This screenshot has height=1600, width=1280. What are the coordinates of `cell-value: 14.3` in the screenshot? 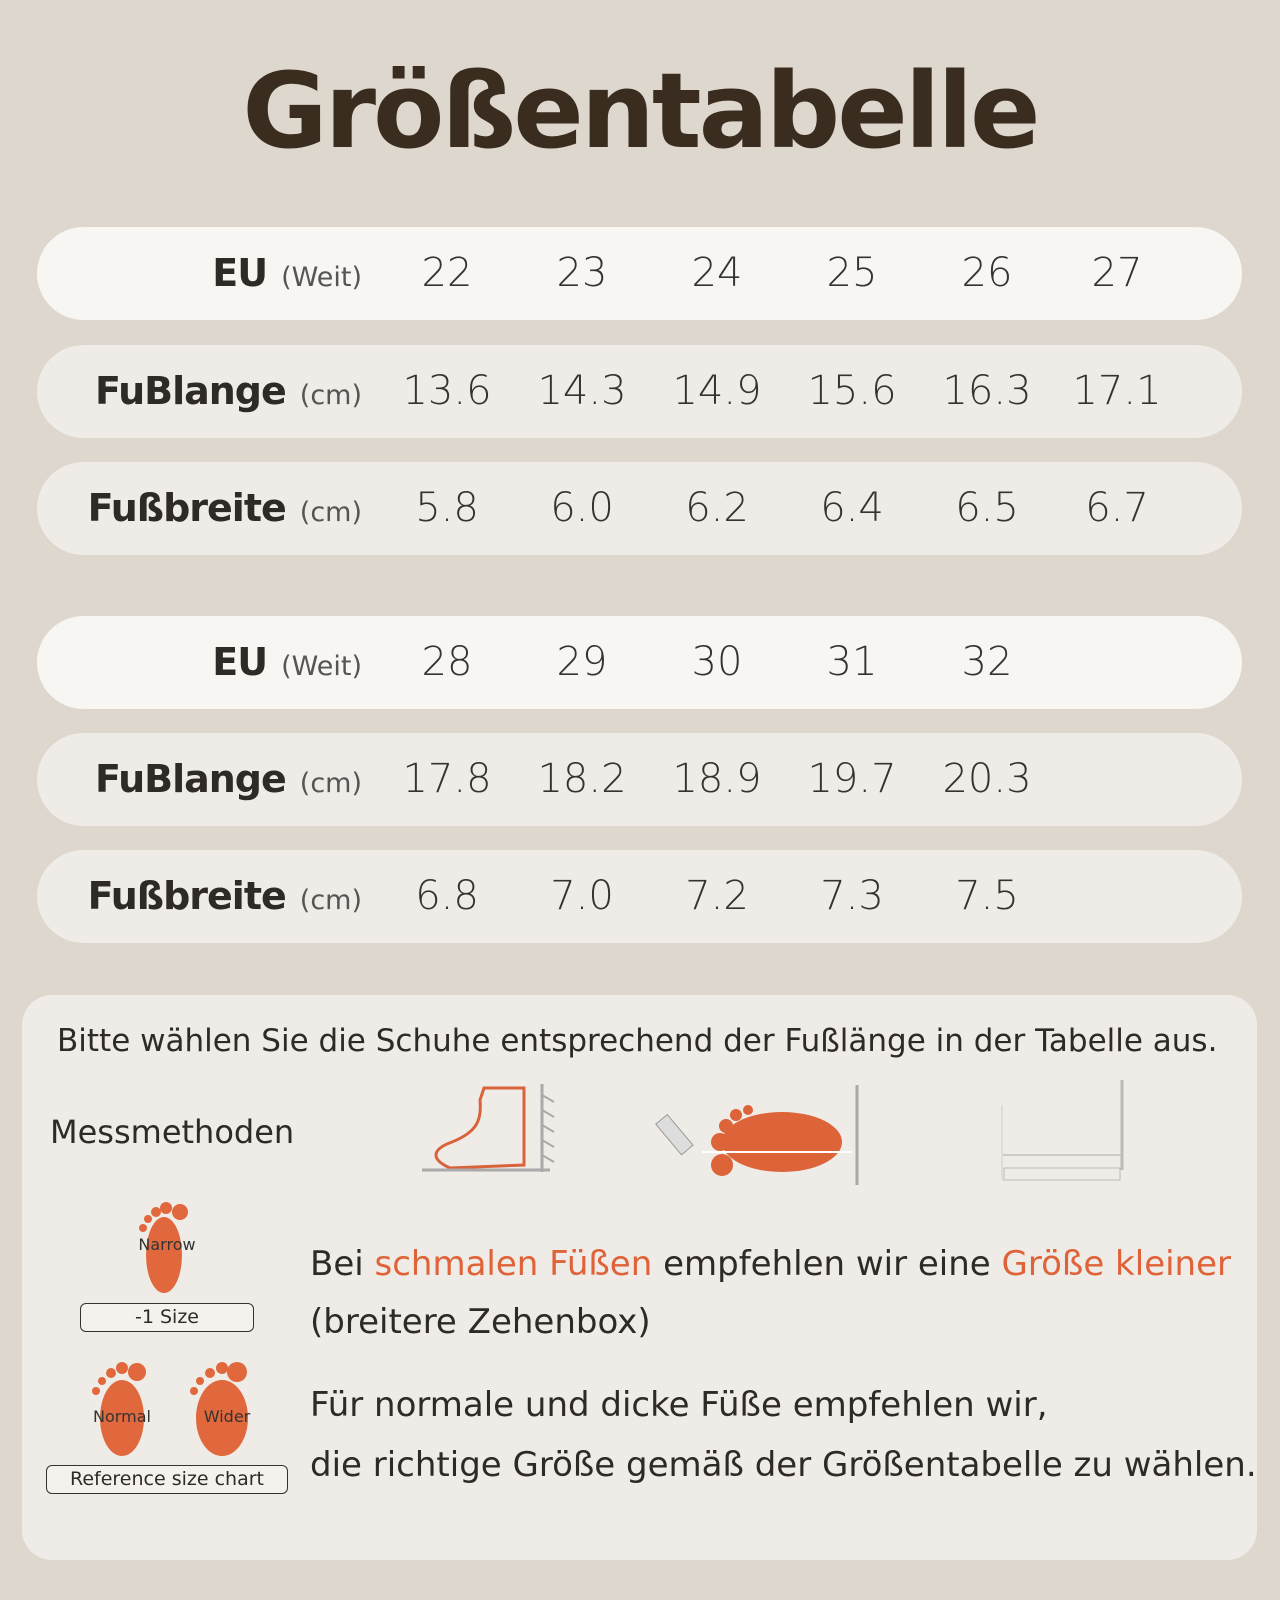 It's located at (582, 391).